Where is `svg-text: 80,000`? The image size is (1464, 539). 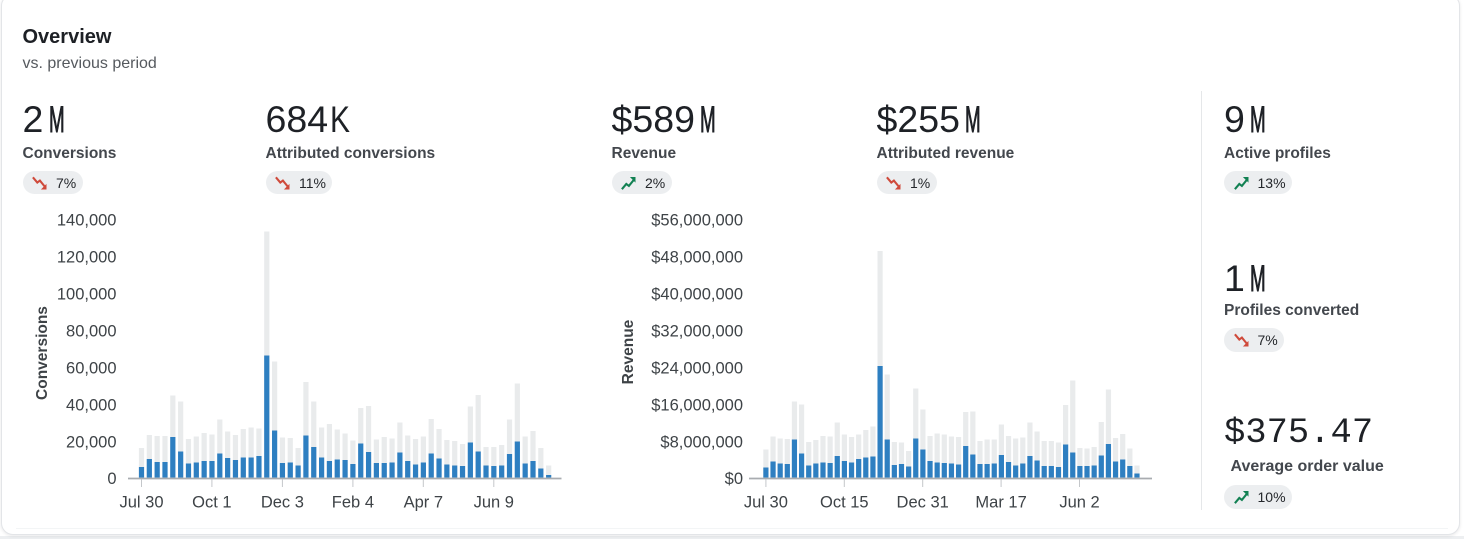 svg-text: 80,000 is located at coordinates (91, 332).